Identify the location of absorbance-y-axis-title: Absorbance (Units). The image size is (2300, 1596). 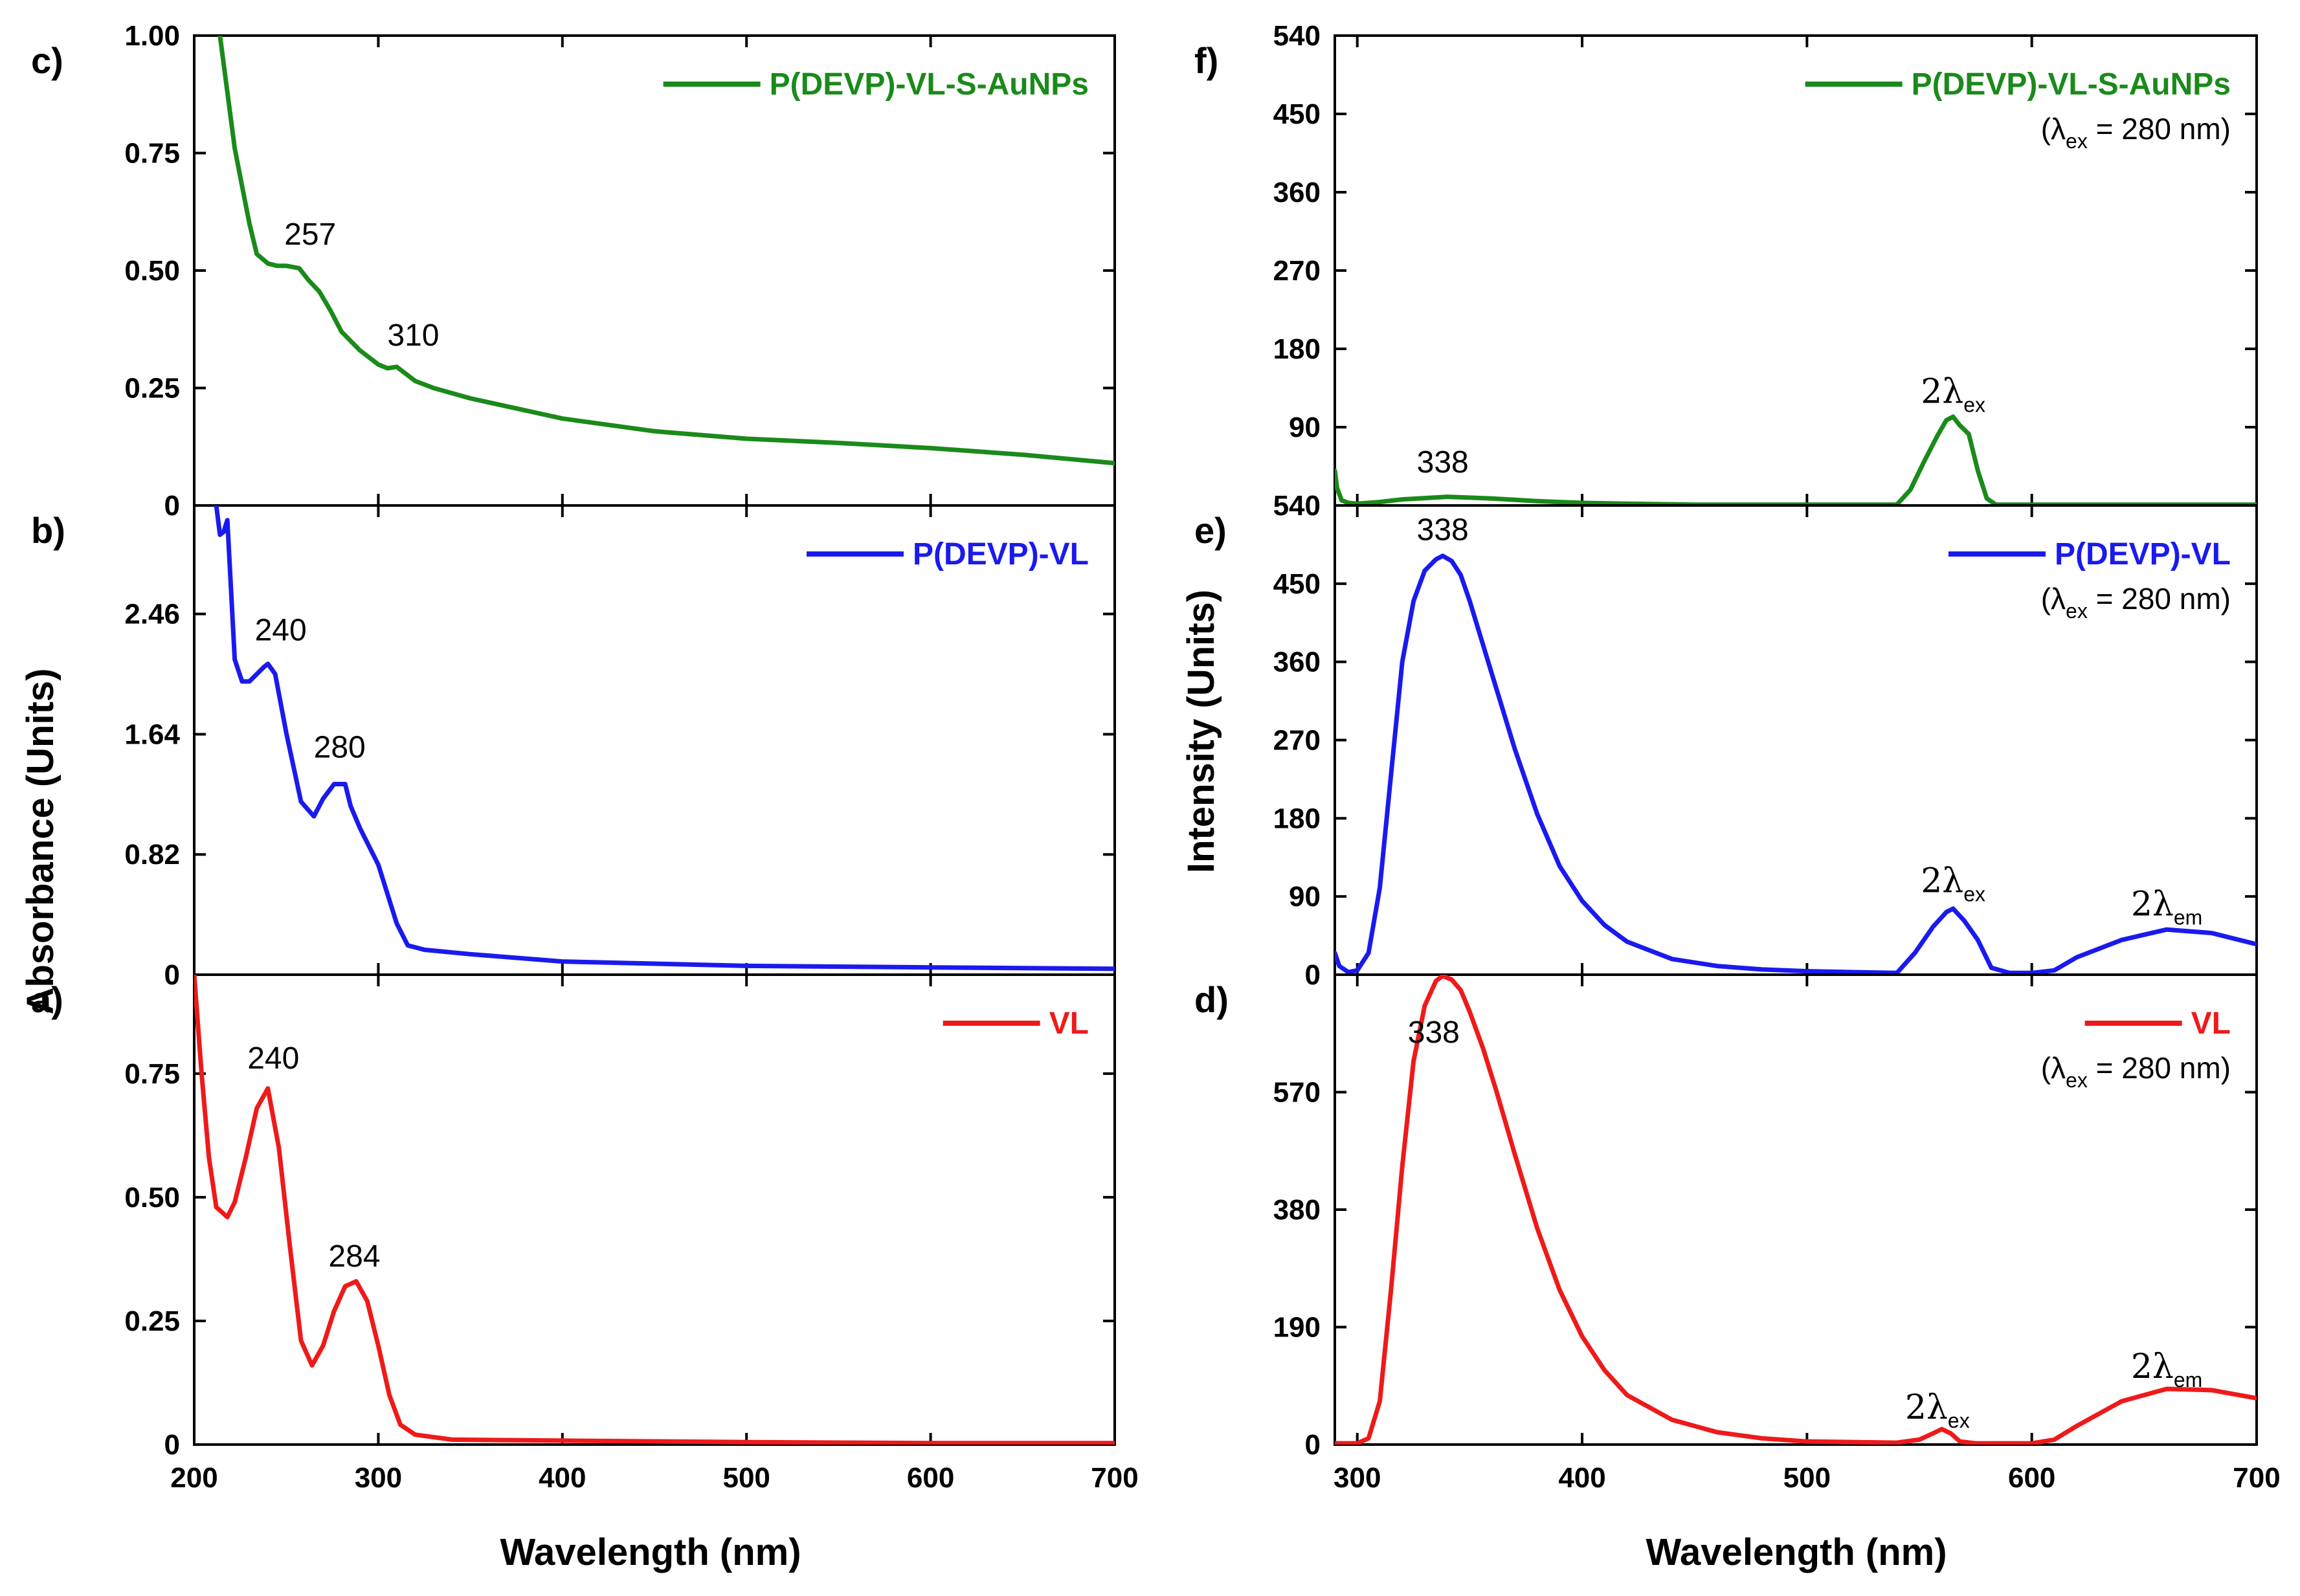
(40, 842).